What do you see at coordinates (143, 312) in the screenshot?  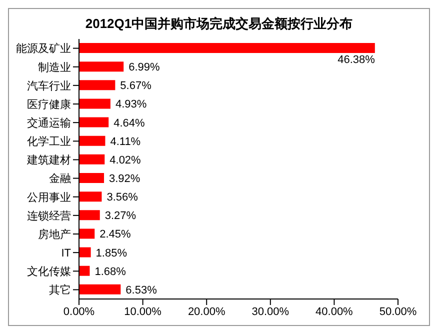 I see `x-tick-label: 10.00%` at bounding box center [143, 312].